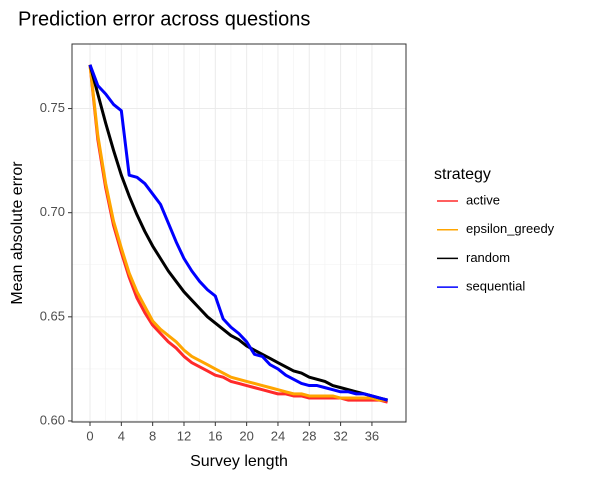 The height and width of the screenshot is (480, 600). I want to click on legend-label: random, so click(488, 257).